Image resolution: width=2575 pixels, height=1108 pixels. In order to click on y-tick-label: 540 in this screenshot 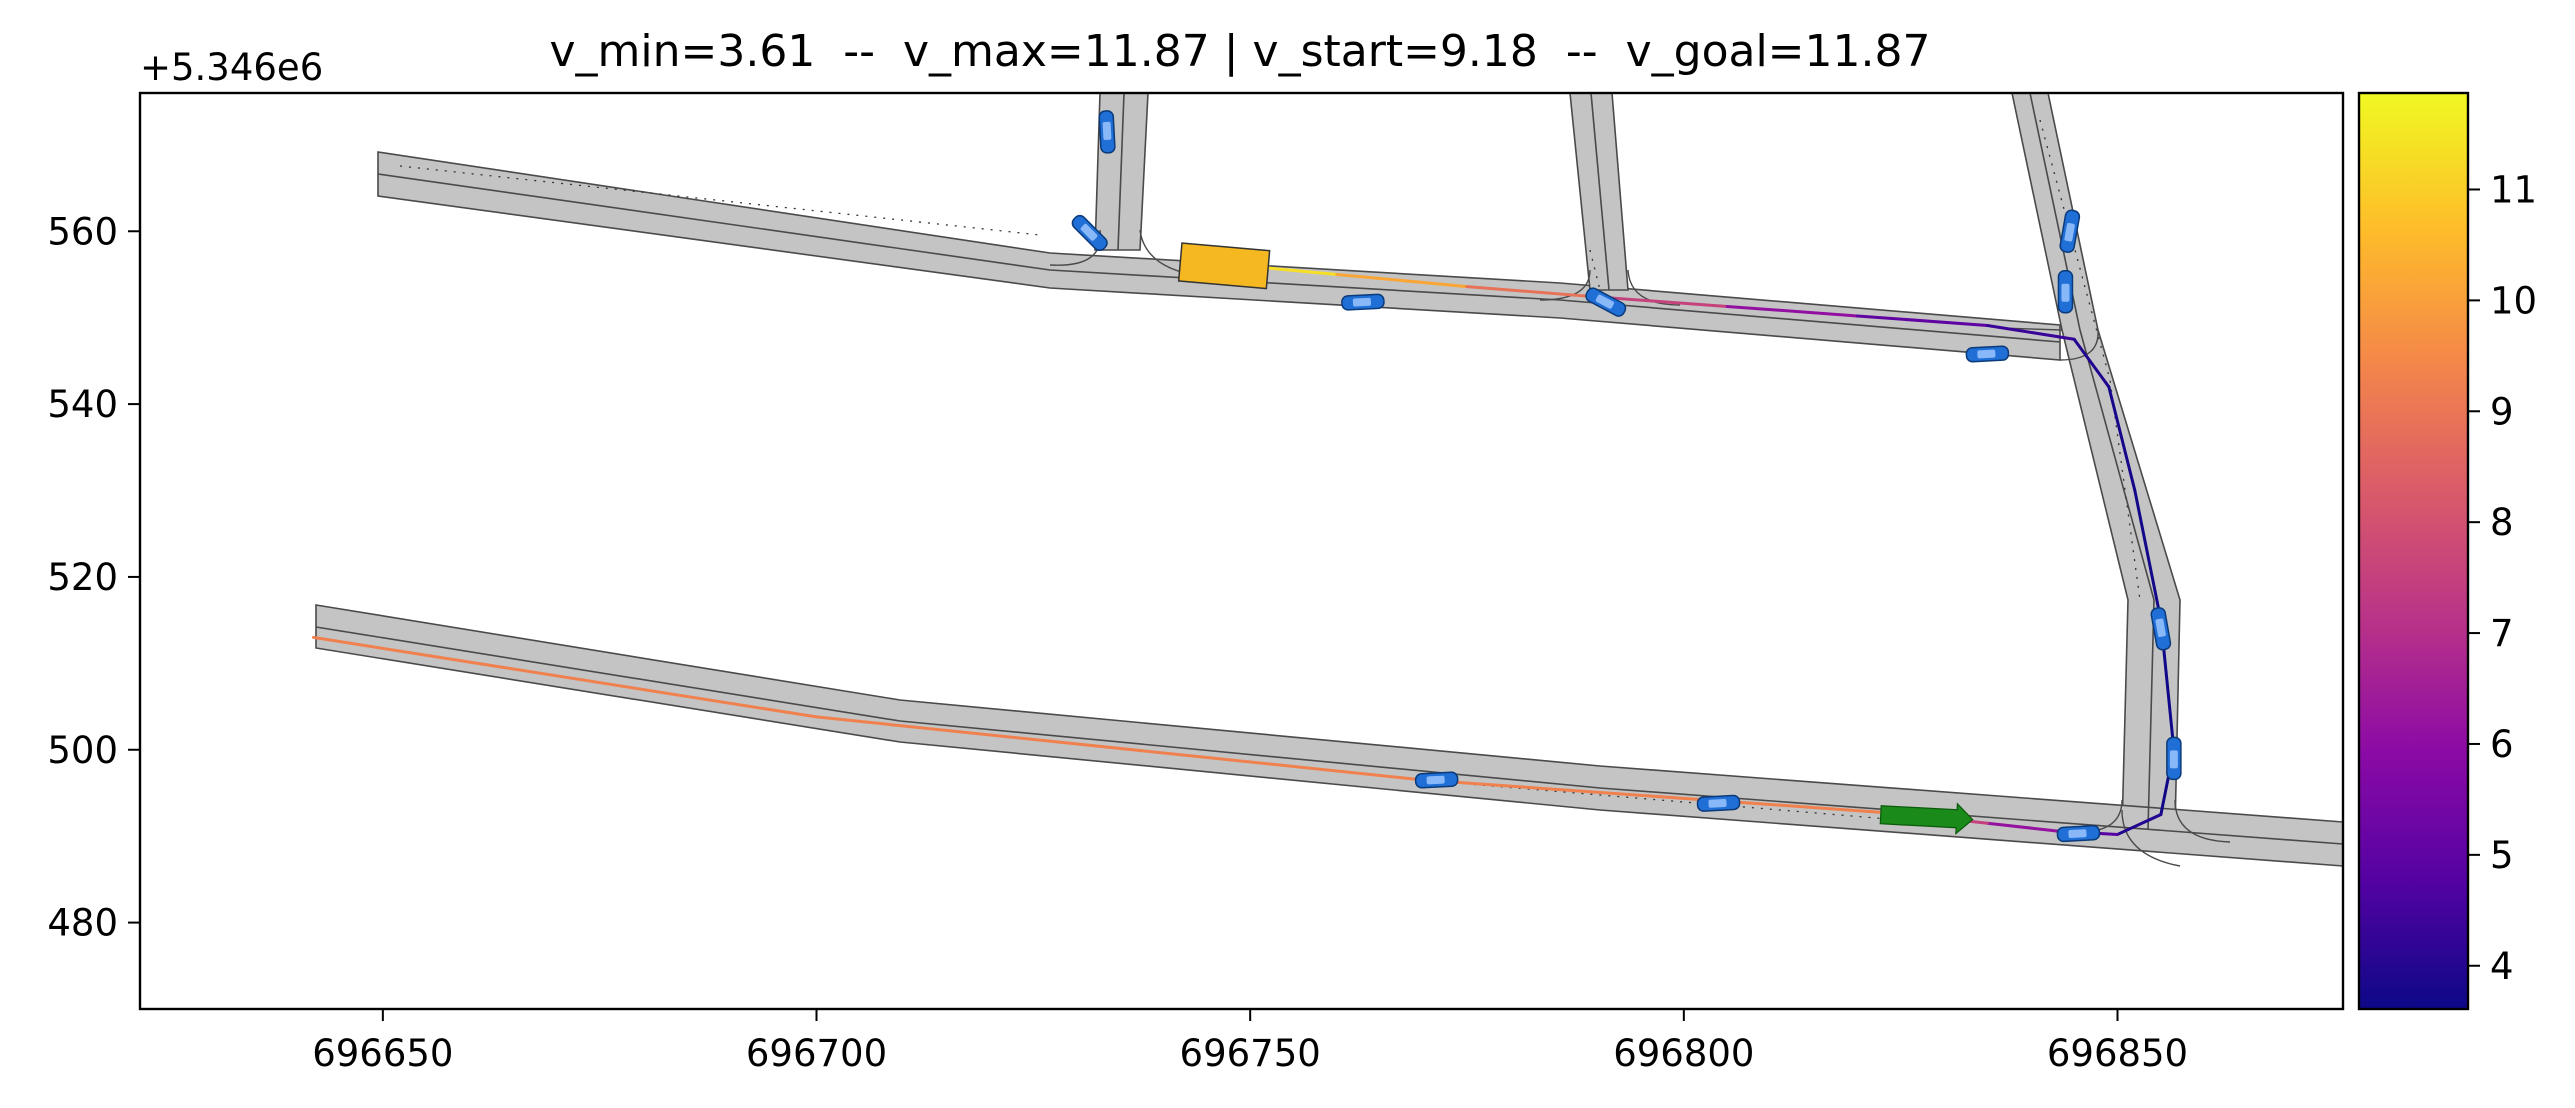, I will do `click(82, 404)`.